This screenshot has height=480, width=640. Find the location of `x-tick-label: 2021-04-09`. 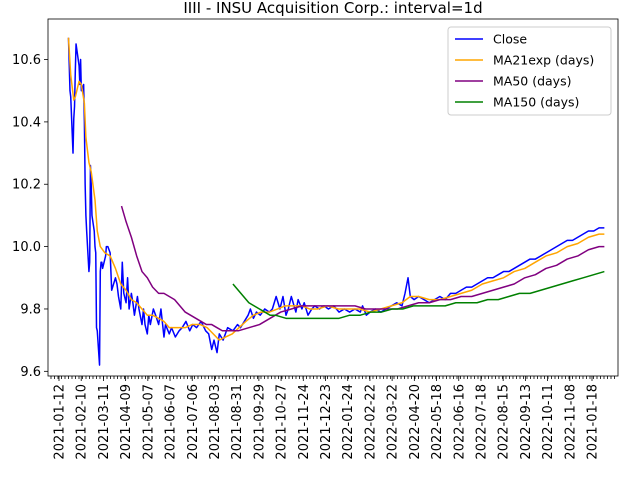

x-tick-label: 2021-04-09 is located at coordinates (126, 422).